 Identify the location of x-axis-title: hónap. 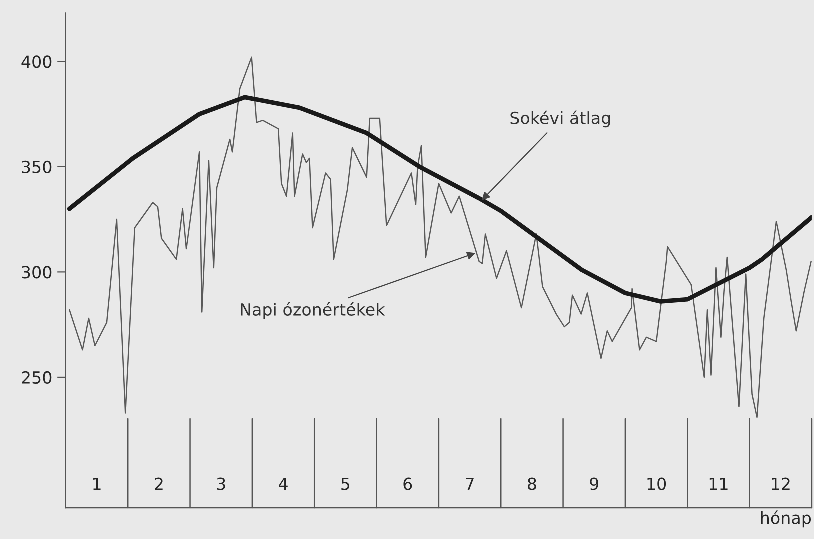
(786, 519).